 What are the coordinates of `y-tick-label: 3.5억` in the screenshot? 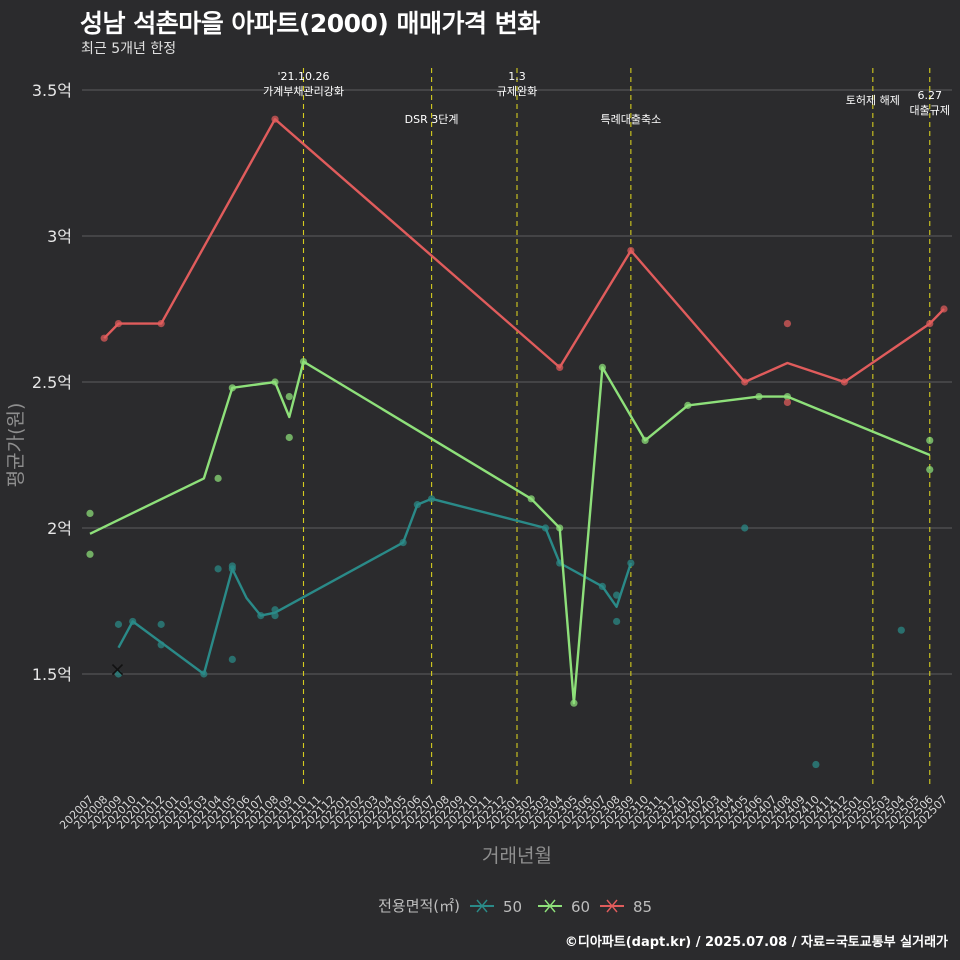 It's located at (52, 90).